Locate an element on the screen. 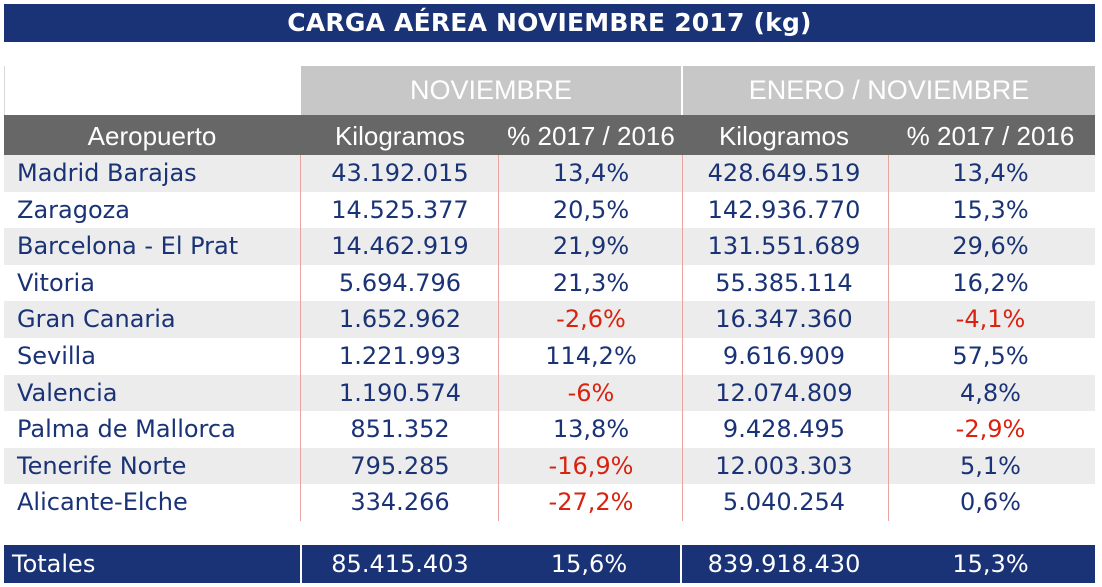 The image size is (1102, 587). column-header-month-kg: Kilogramos is located at coordinates (400, 136).